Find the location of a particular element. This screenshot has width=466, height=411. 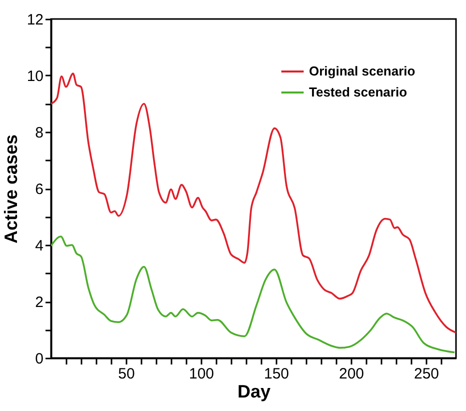

x-tick-label: 50 is located at coordinates (126, 374).